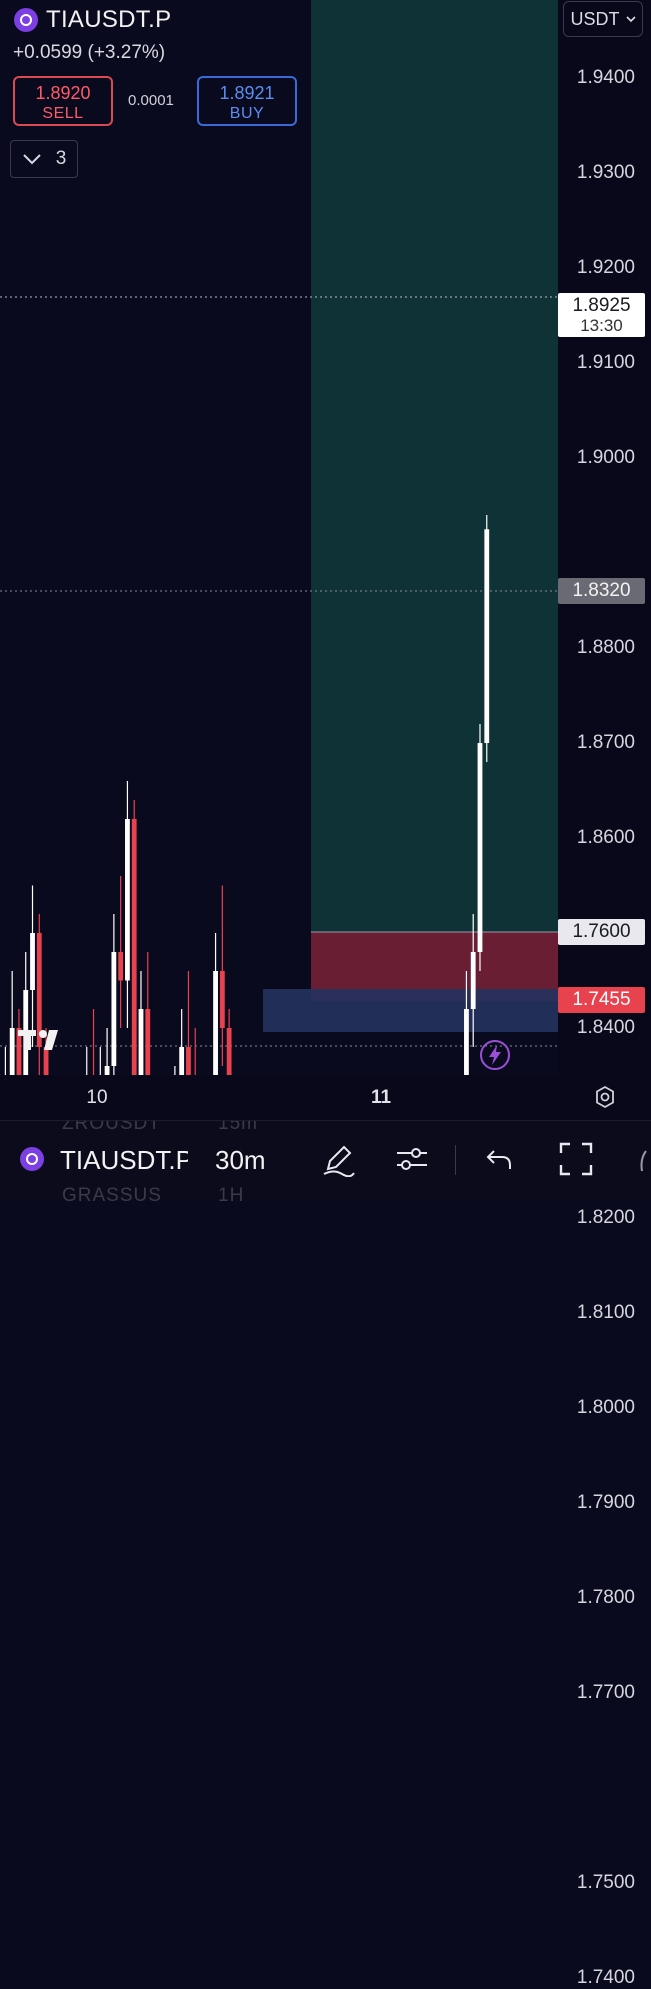 The width and height of the screenshot is (651, 1989). I want to click on currency-label: USDT, so click(595, 18).